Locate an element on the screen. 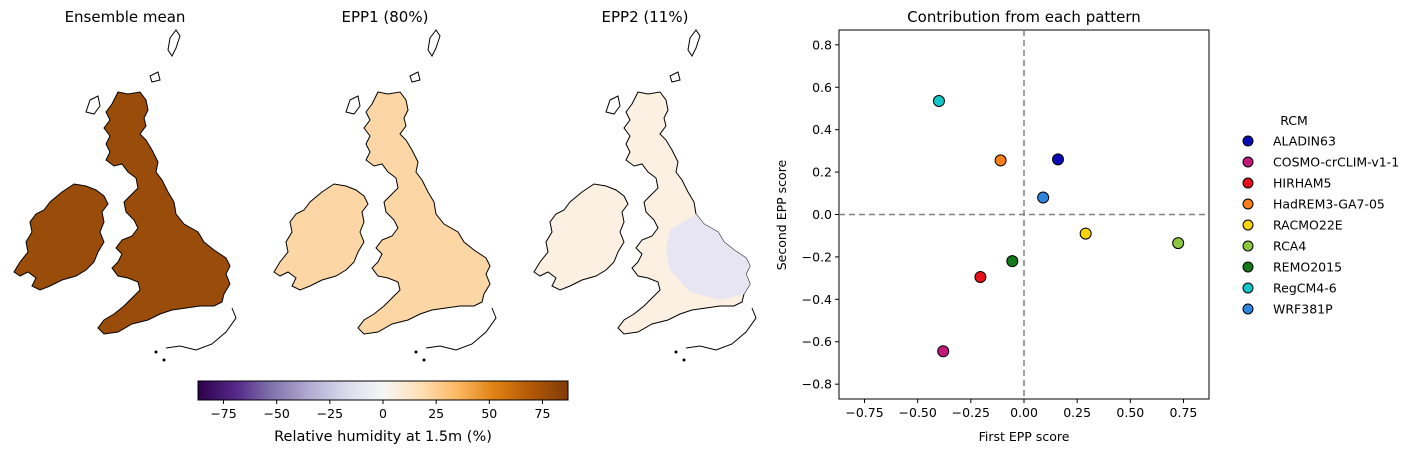  y-tick-label: 0.0 is located at coordinates (822, 214).